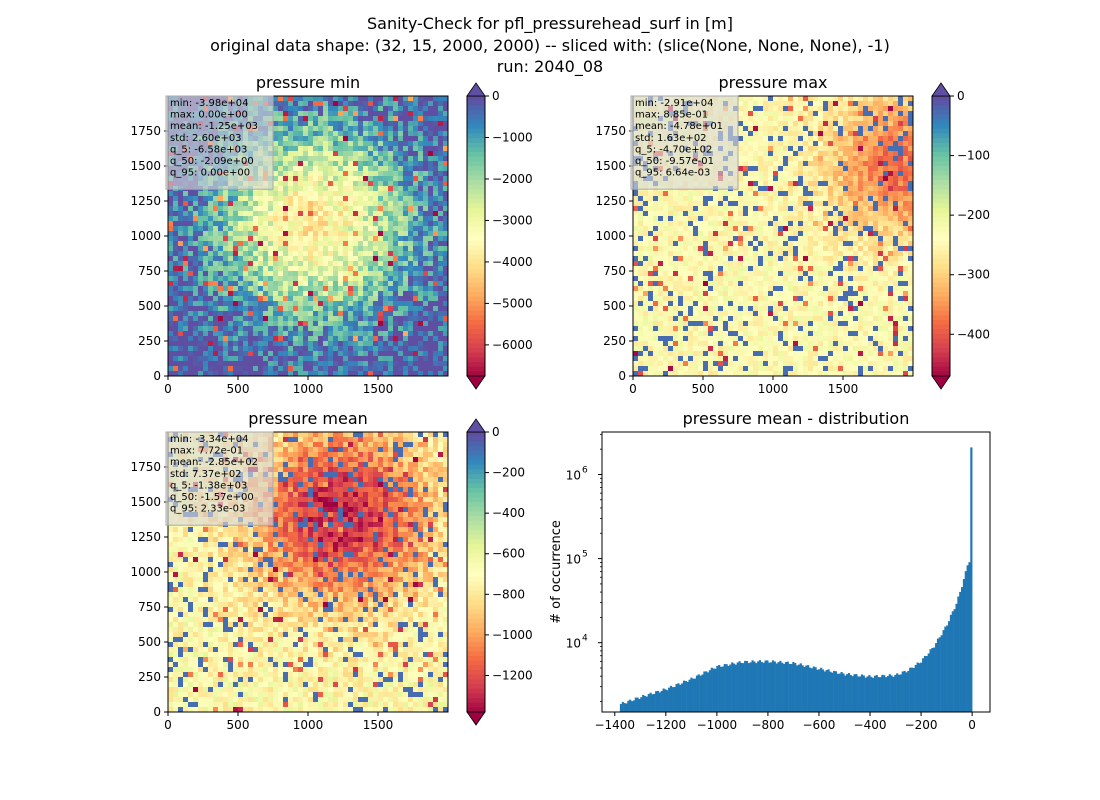  Describe the element at coordinates (378, 725) in the screenshot. I see `x-tick-label: 1500` at that location.